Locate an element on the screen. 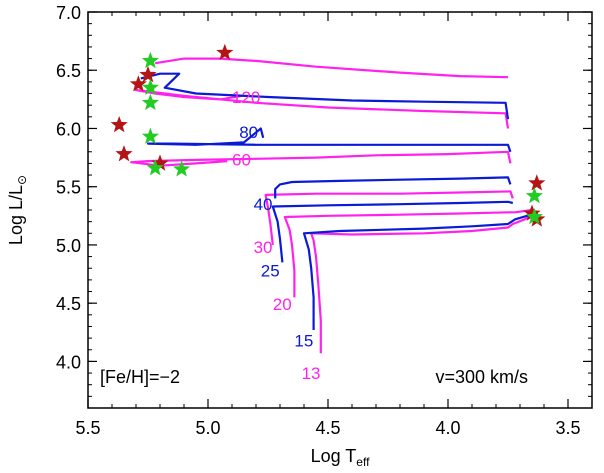  x-tick-label: 5.5 is located at coordinates (87, 428).